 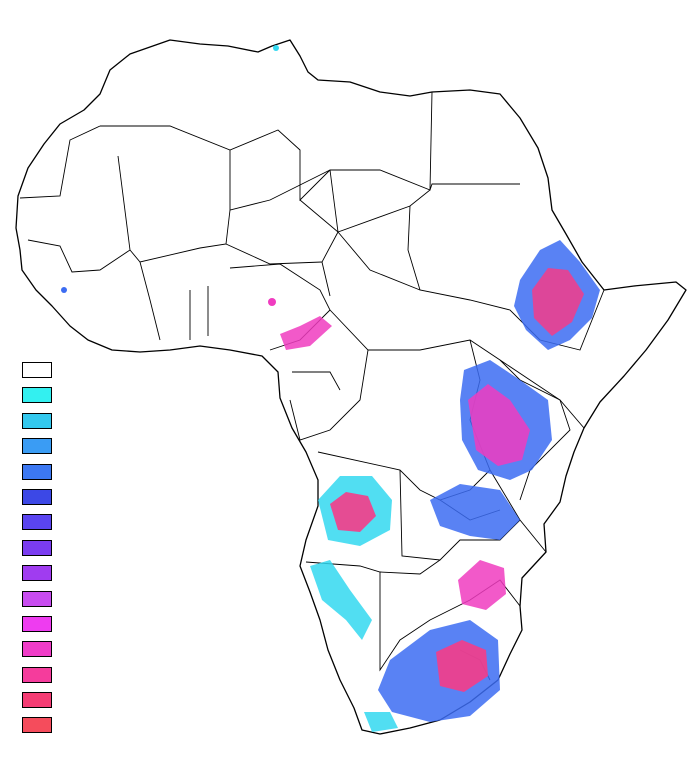 I want to click on color-legend, so click(x=38, y=552).